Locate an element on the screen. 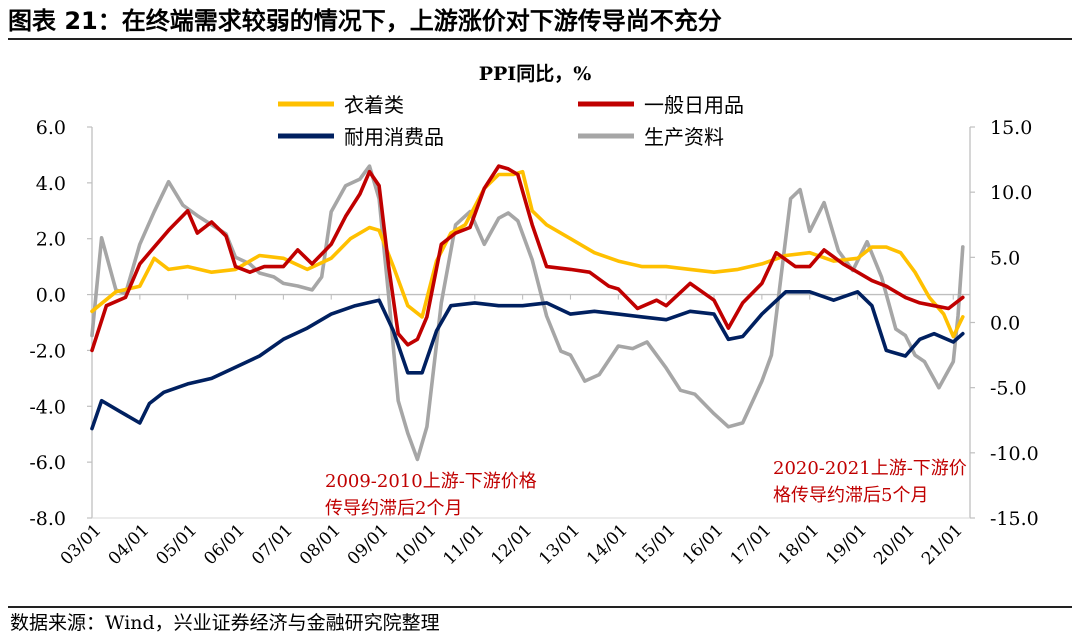 The image size is (1080, 641). x-tick-label: 05/01 is located at coordinates (176, 544).